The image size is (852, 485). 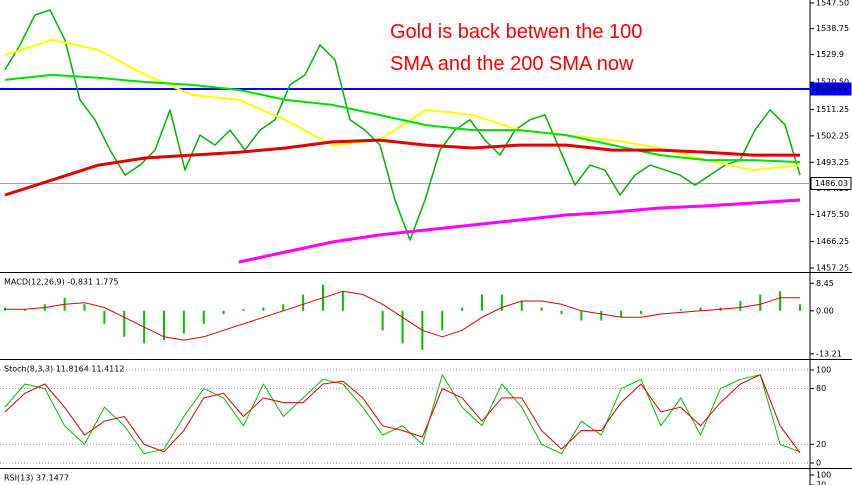 I want to click on y-tick-label: 0.00, so click(x=825, y=310).